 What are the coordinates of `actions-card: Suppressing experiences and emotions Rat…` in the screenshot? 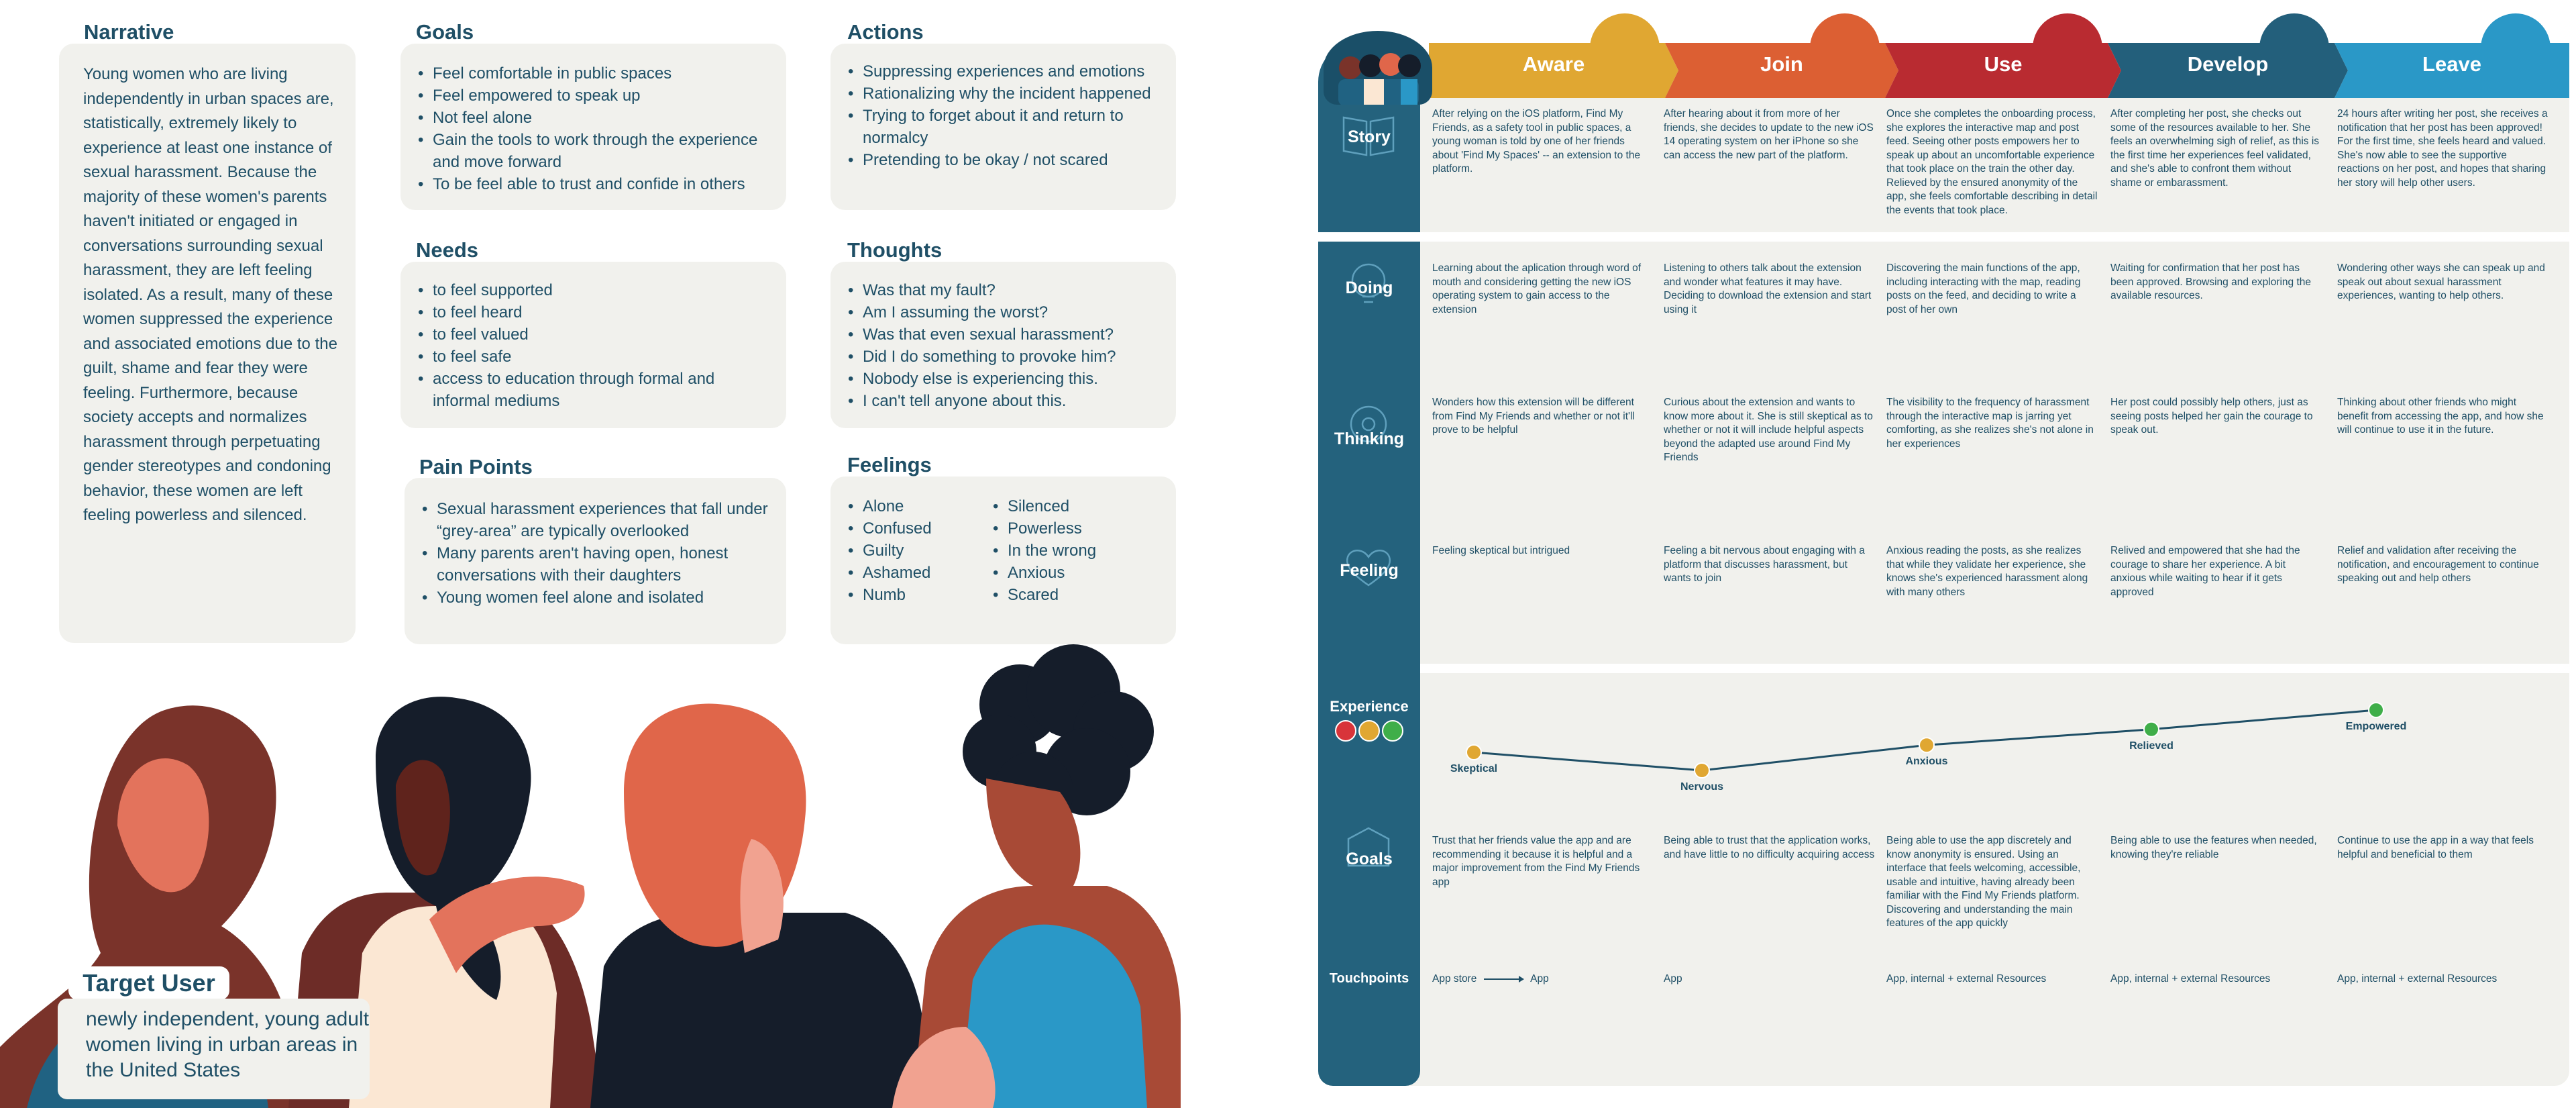 It's located at (1003, 127).